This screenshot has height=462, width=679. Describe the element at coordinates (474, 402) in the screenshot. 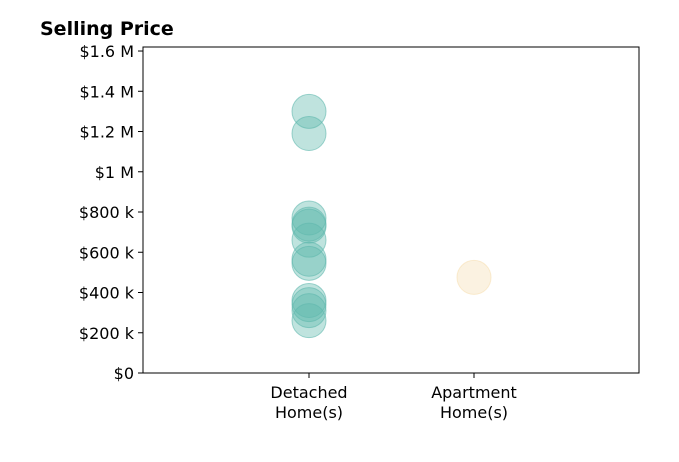

I see `x-tick-label: Apartment Home(s)` at that location.